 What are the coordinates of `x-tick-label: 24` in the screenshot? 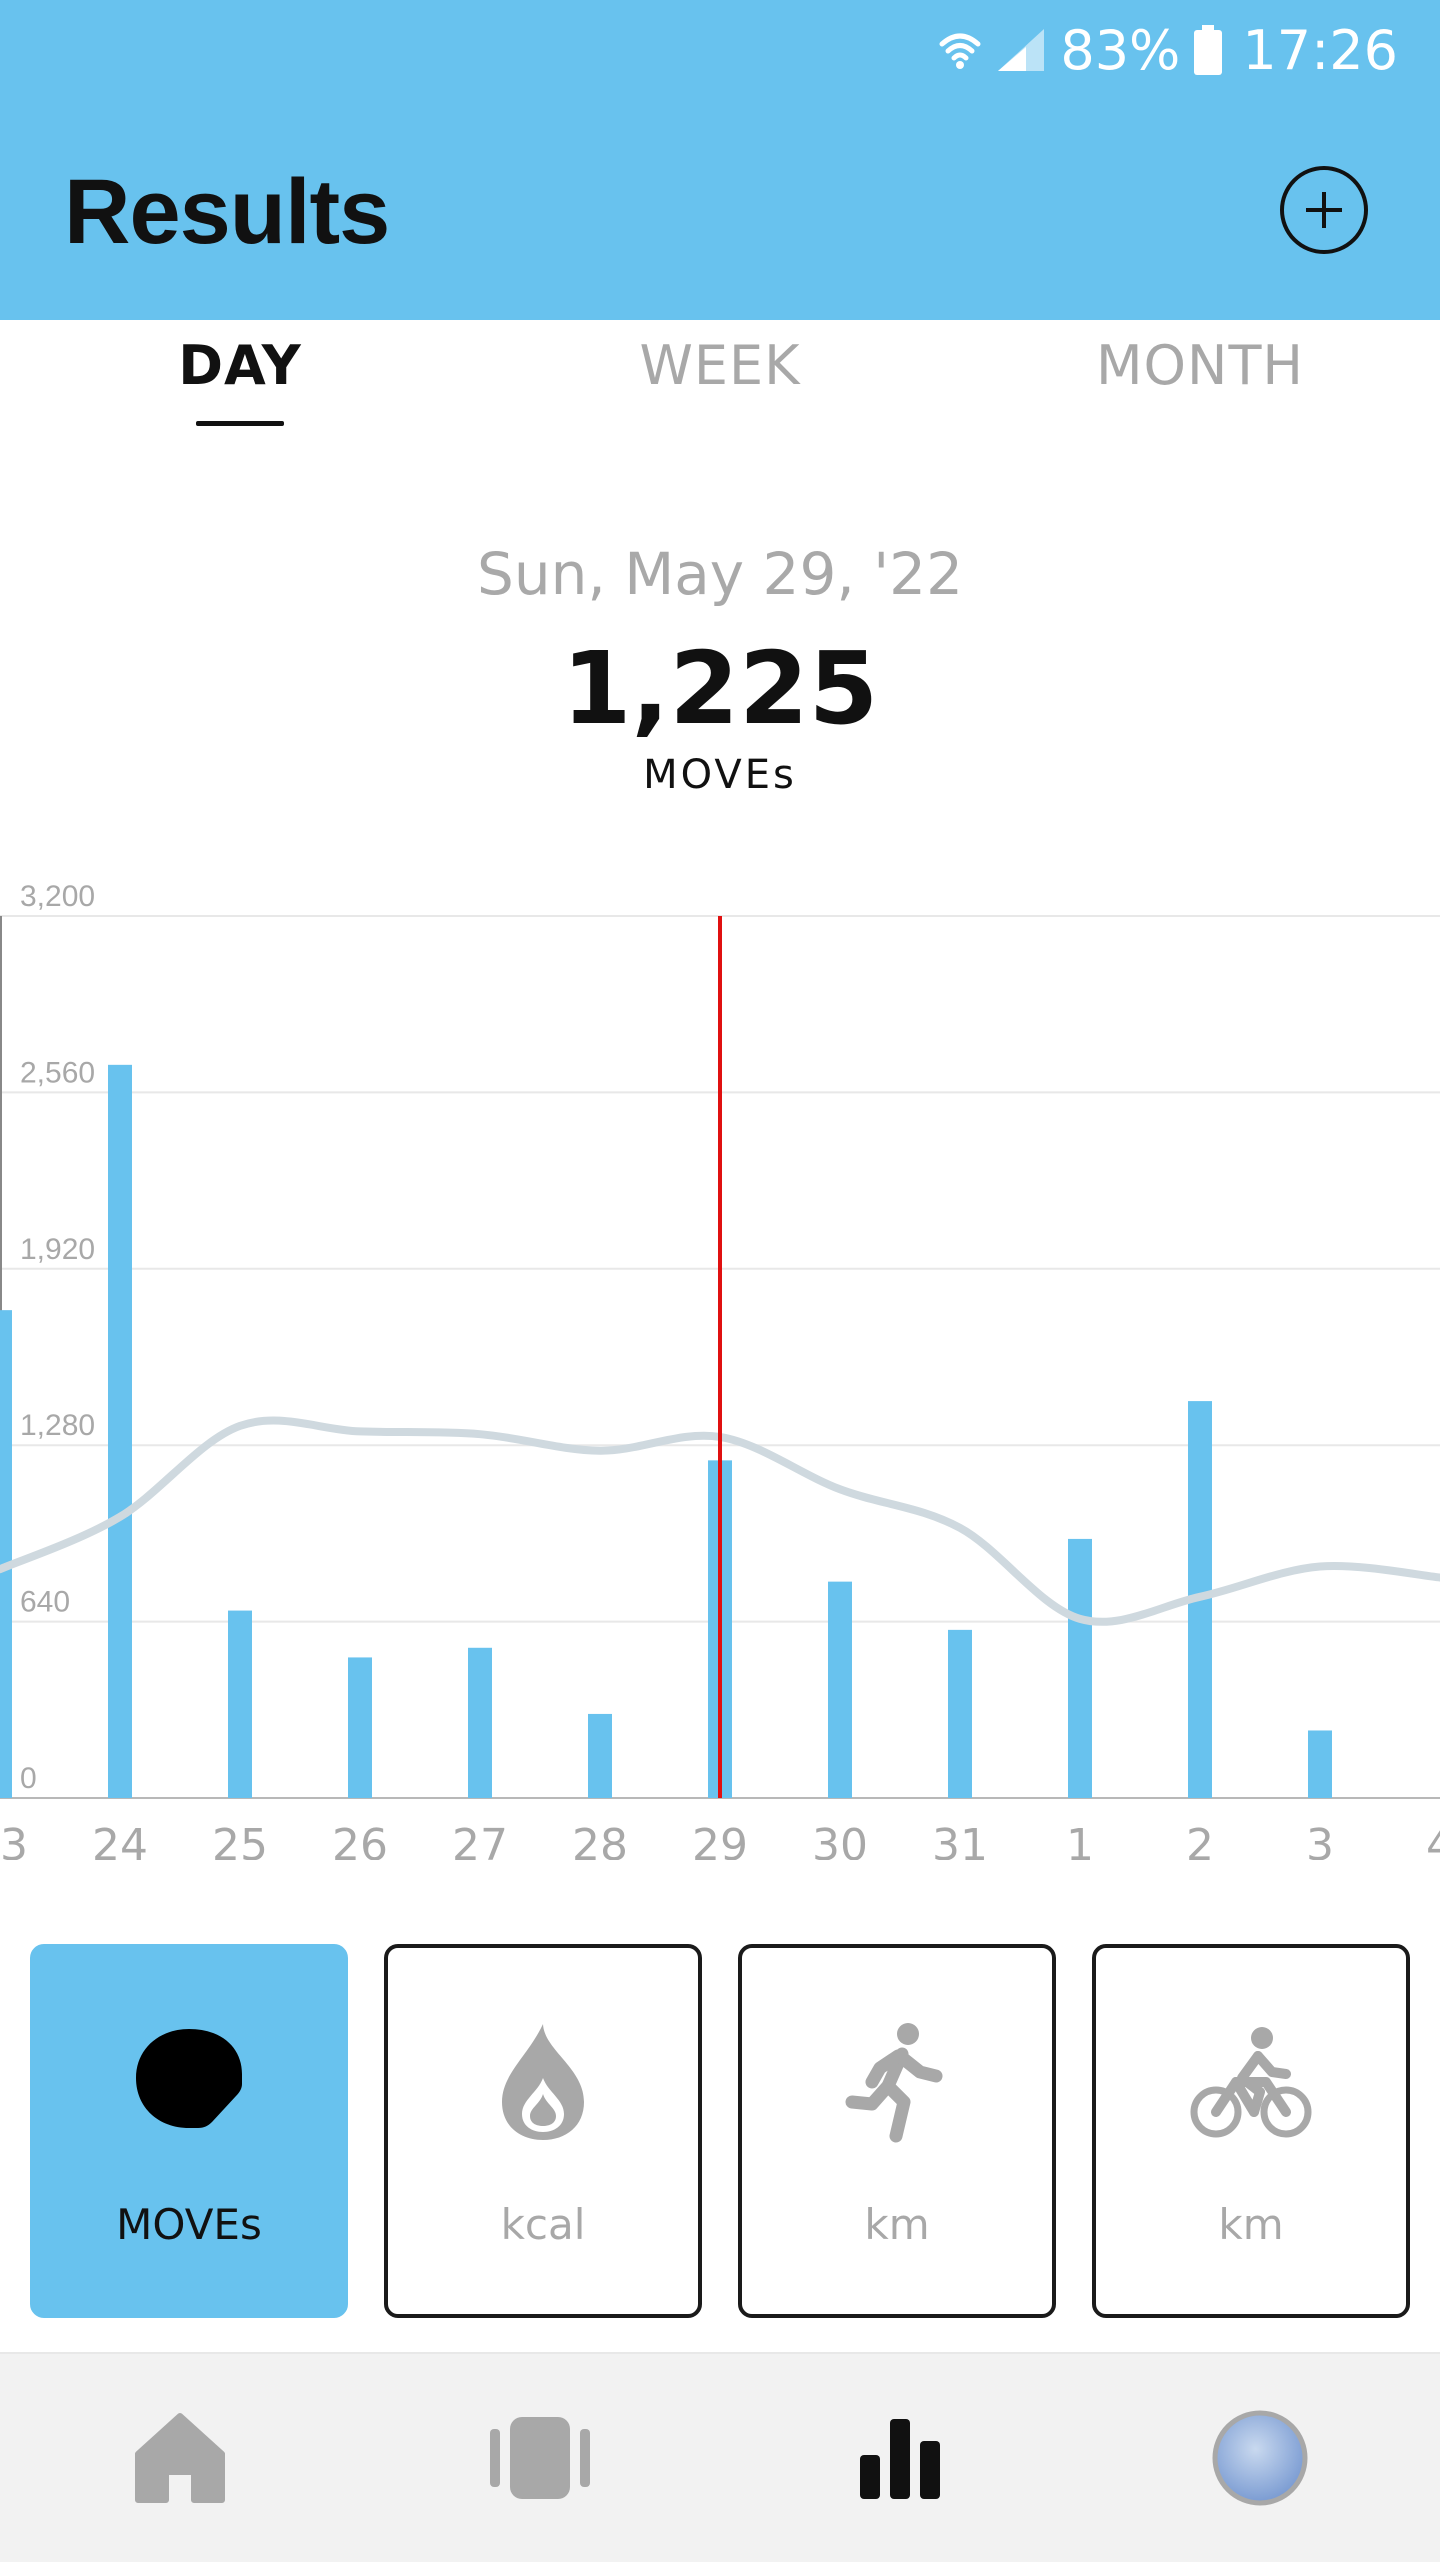 It's located at (120, 1840).